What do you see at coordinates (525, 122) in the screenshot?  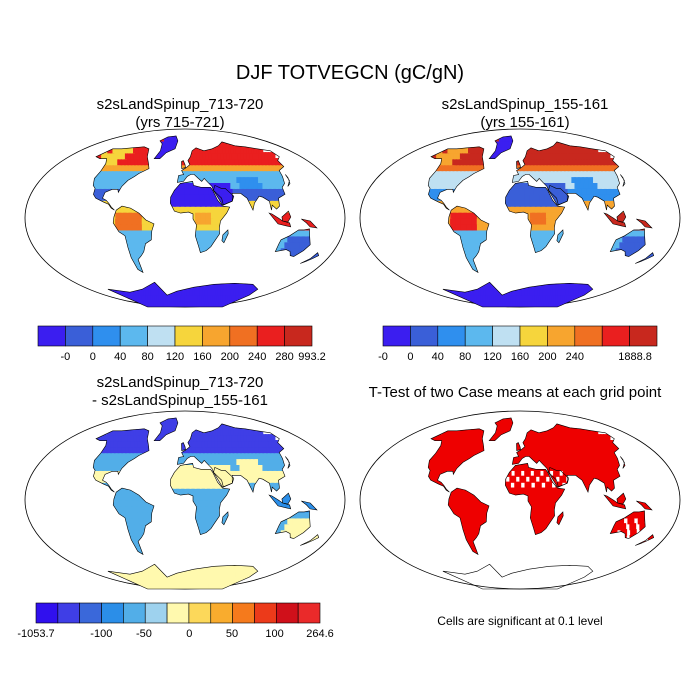 I see `panel2-title-line2: (yrs 155-161)` at bounding box center [525, 122].